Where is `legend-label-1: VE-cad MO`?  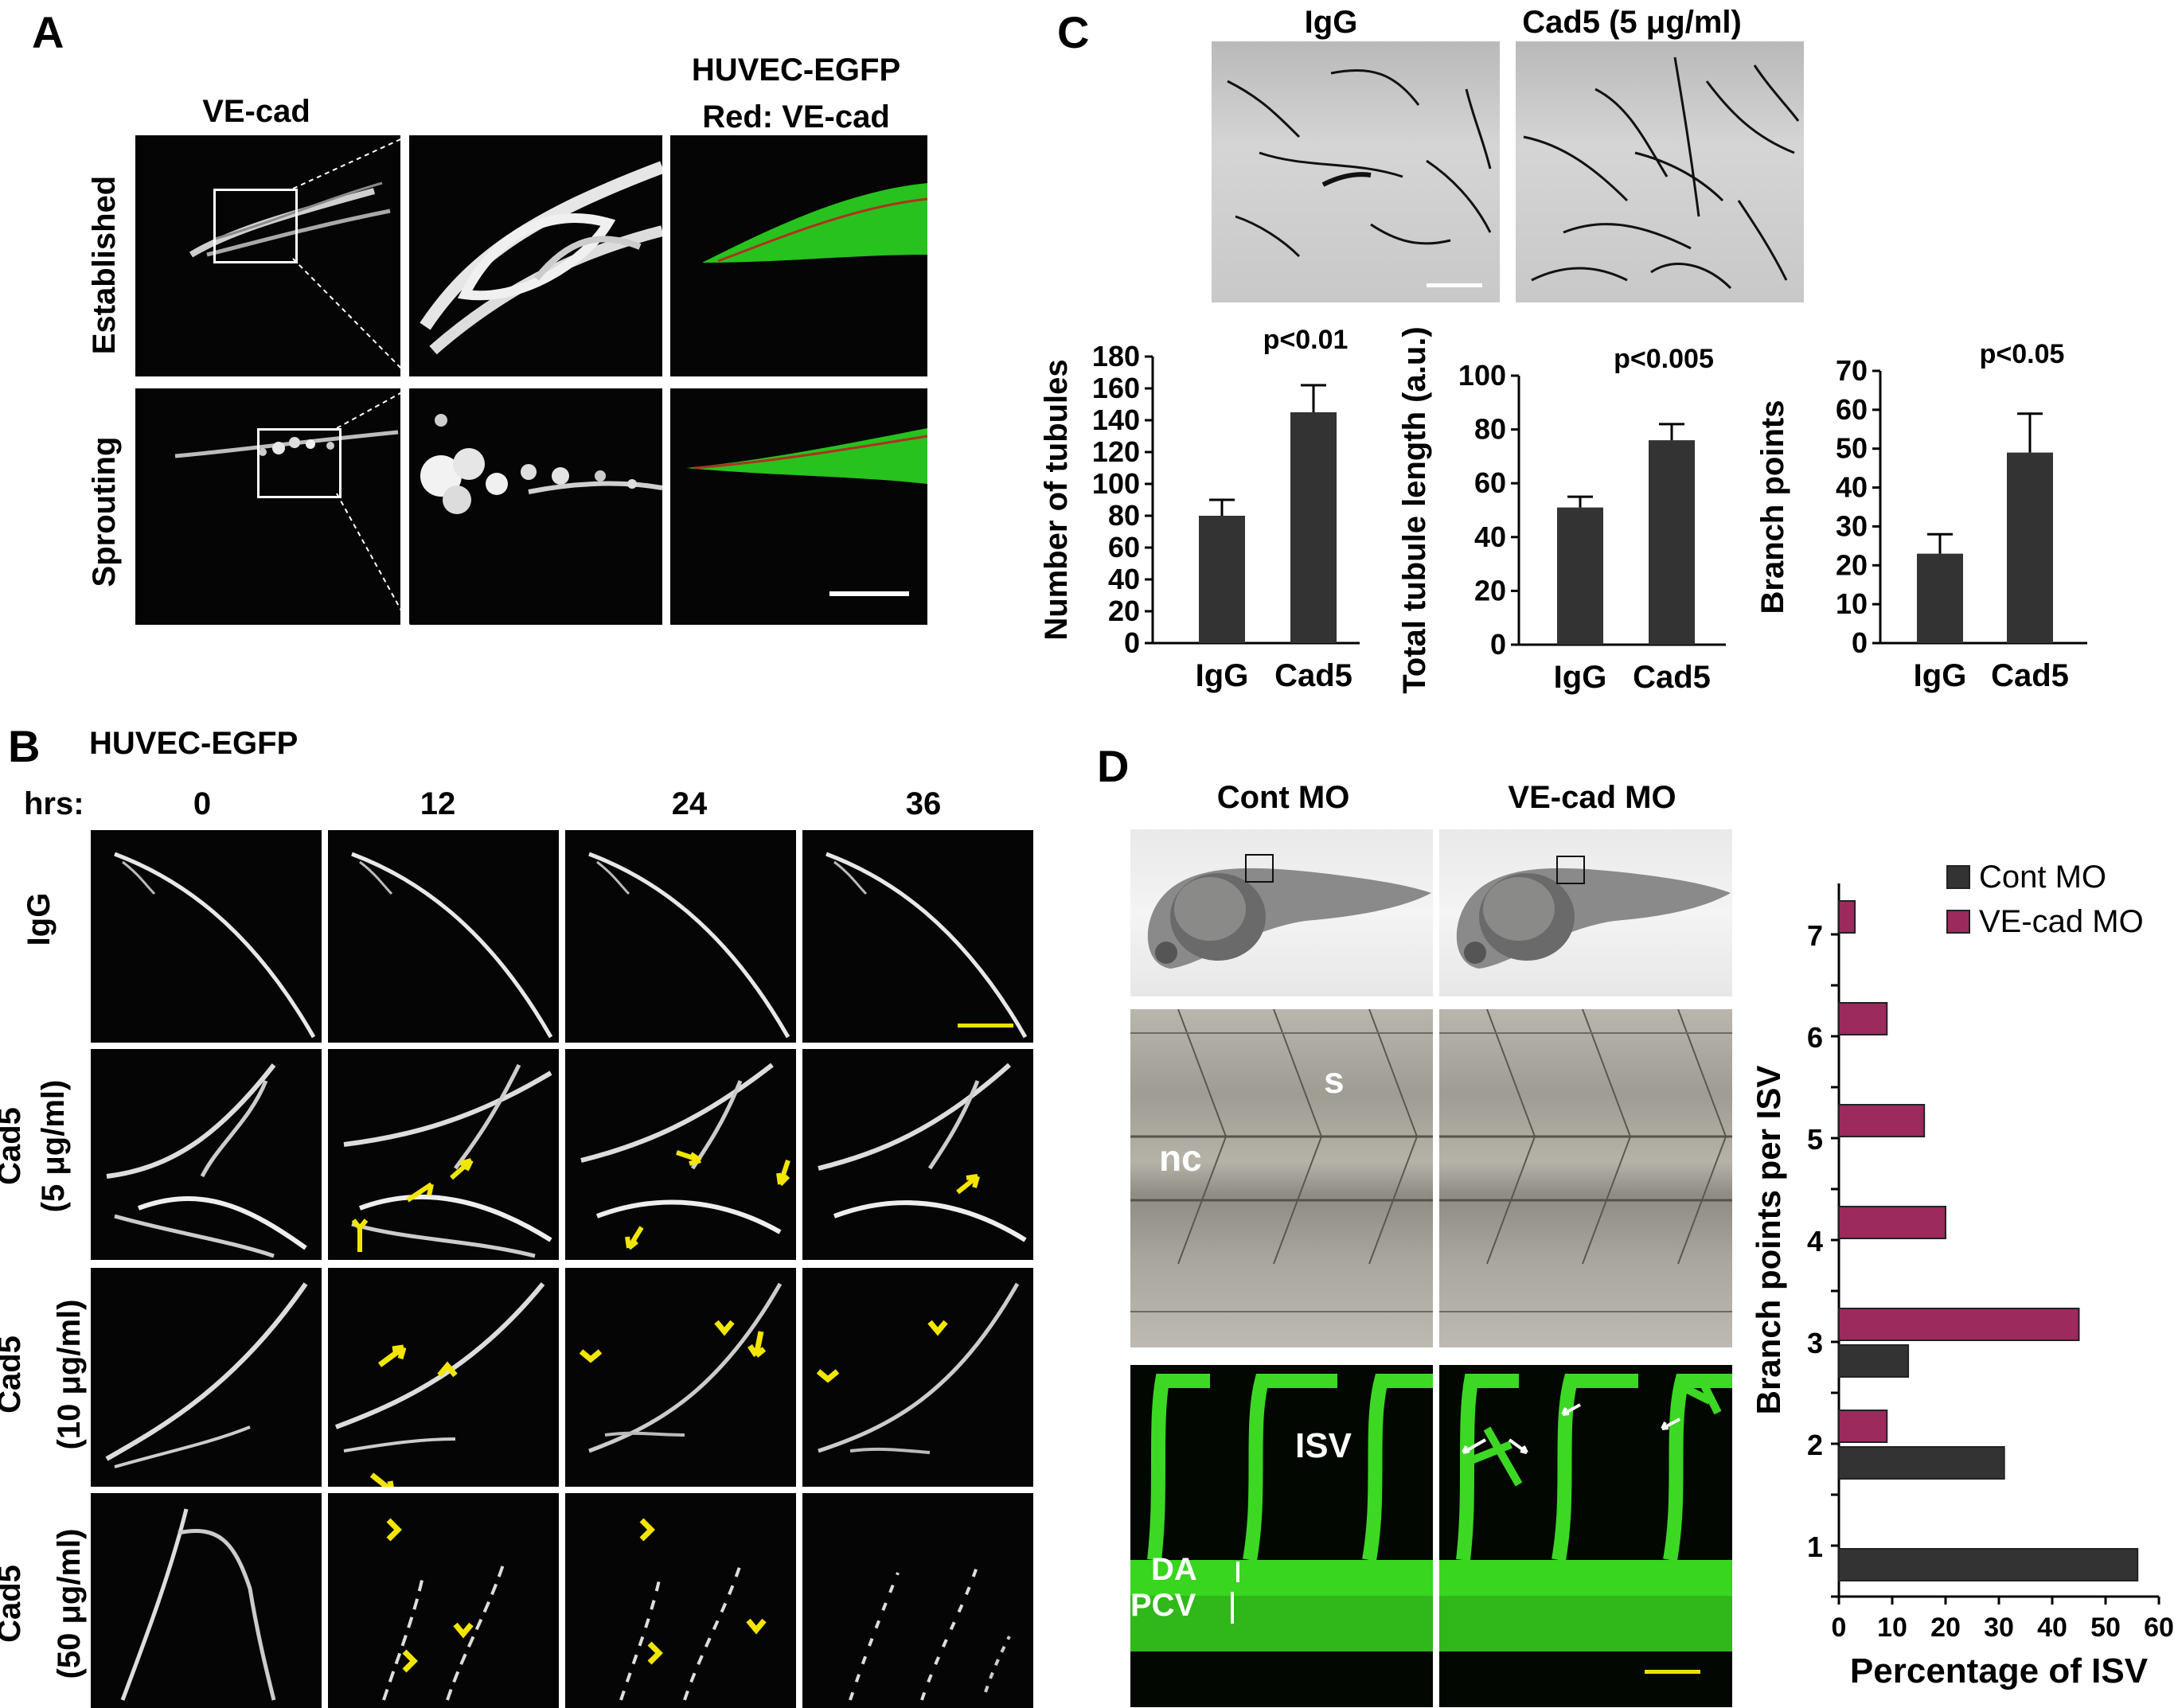 legend-label-1: VE-cad MO is located at coordinates (2061, 921).